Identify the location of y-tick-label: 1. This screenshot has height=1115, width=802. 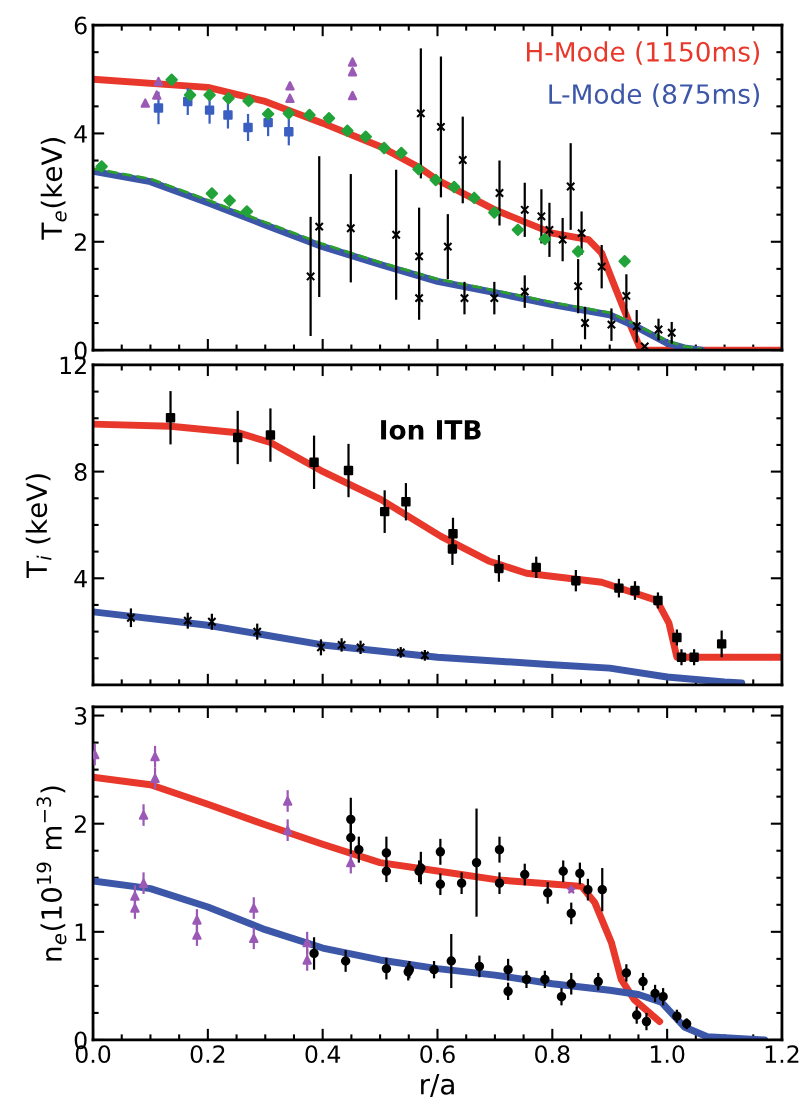
(80, 932).